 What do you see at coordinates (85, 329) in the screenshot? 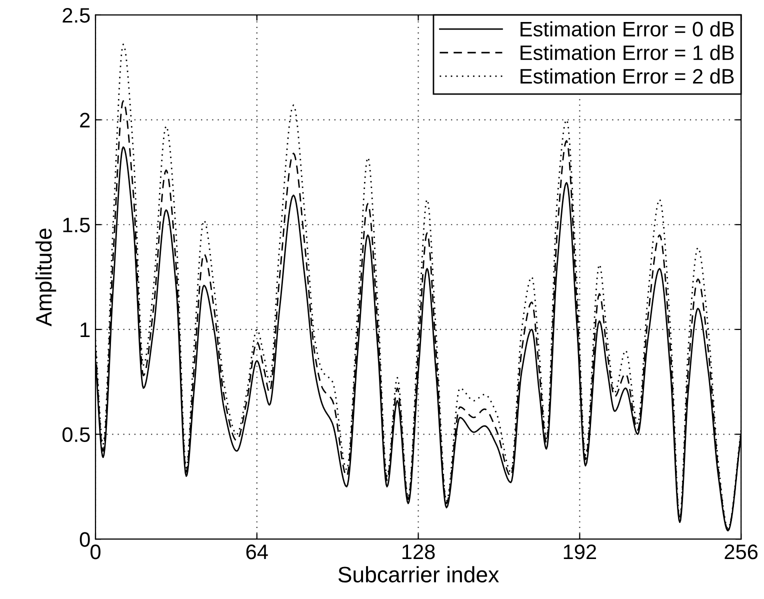
I see `y-tick-label: 1` at bounding box center [85, 329].